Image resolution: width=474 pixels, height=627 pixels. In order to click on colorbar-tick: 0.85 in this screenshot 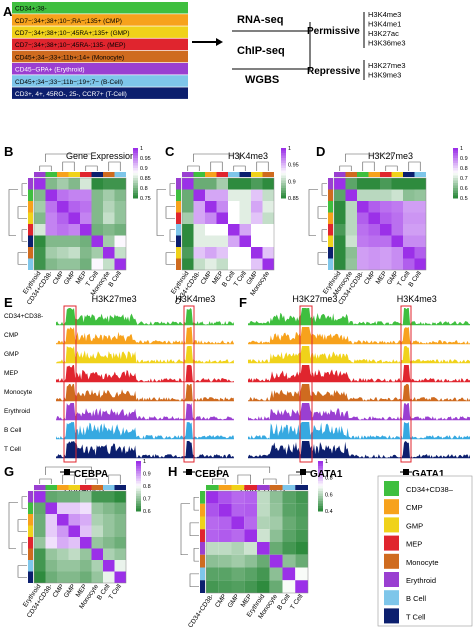, I will do `click(145, 179)`.